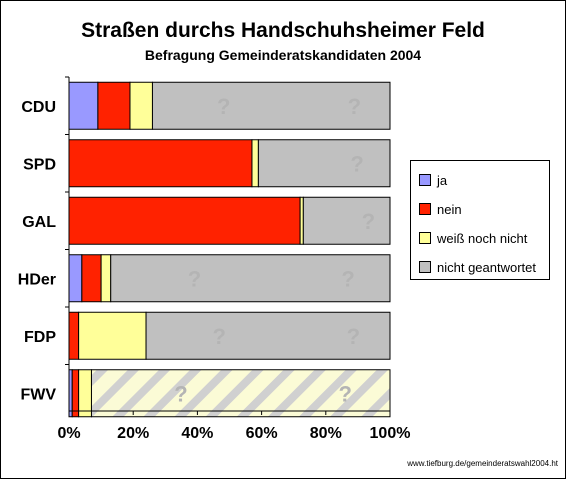 The height and width of the screenshot is (479, 566). Describe the element at coordinates (482, 463) in the screenshot. I see `source-url: www.tiefburg.de/gemeinderatswahl2004.ht` at that location.